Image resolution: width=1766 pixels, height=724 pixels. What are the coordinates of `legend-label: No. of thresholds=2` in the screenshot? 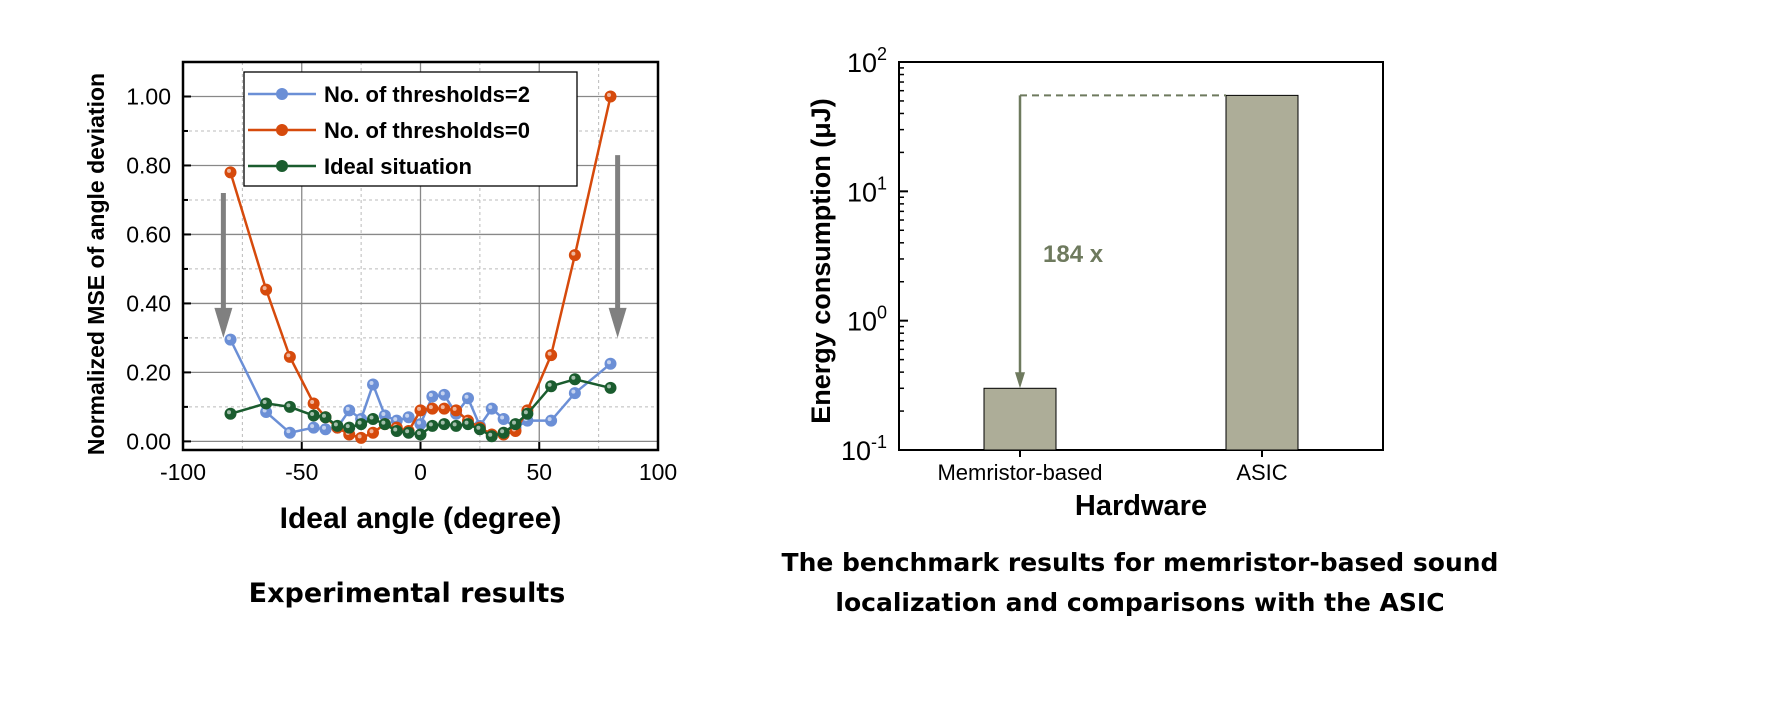 It's located at (427, 94).